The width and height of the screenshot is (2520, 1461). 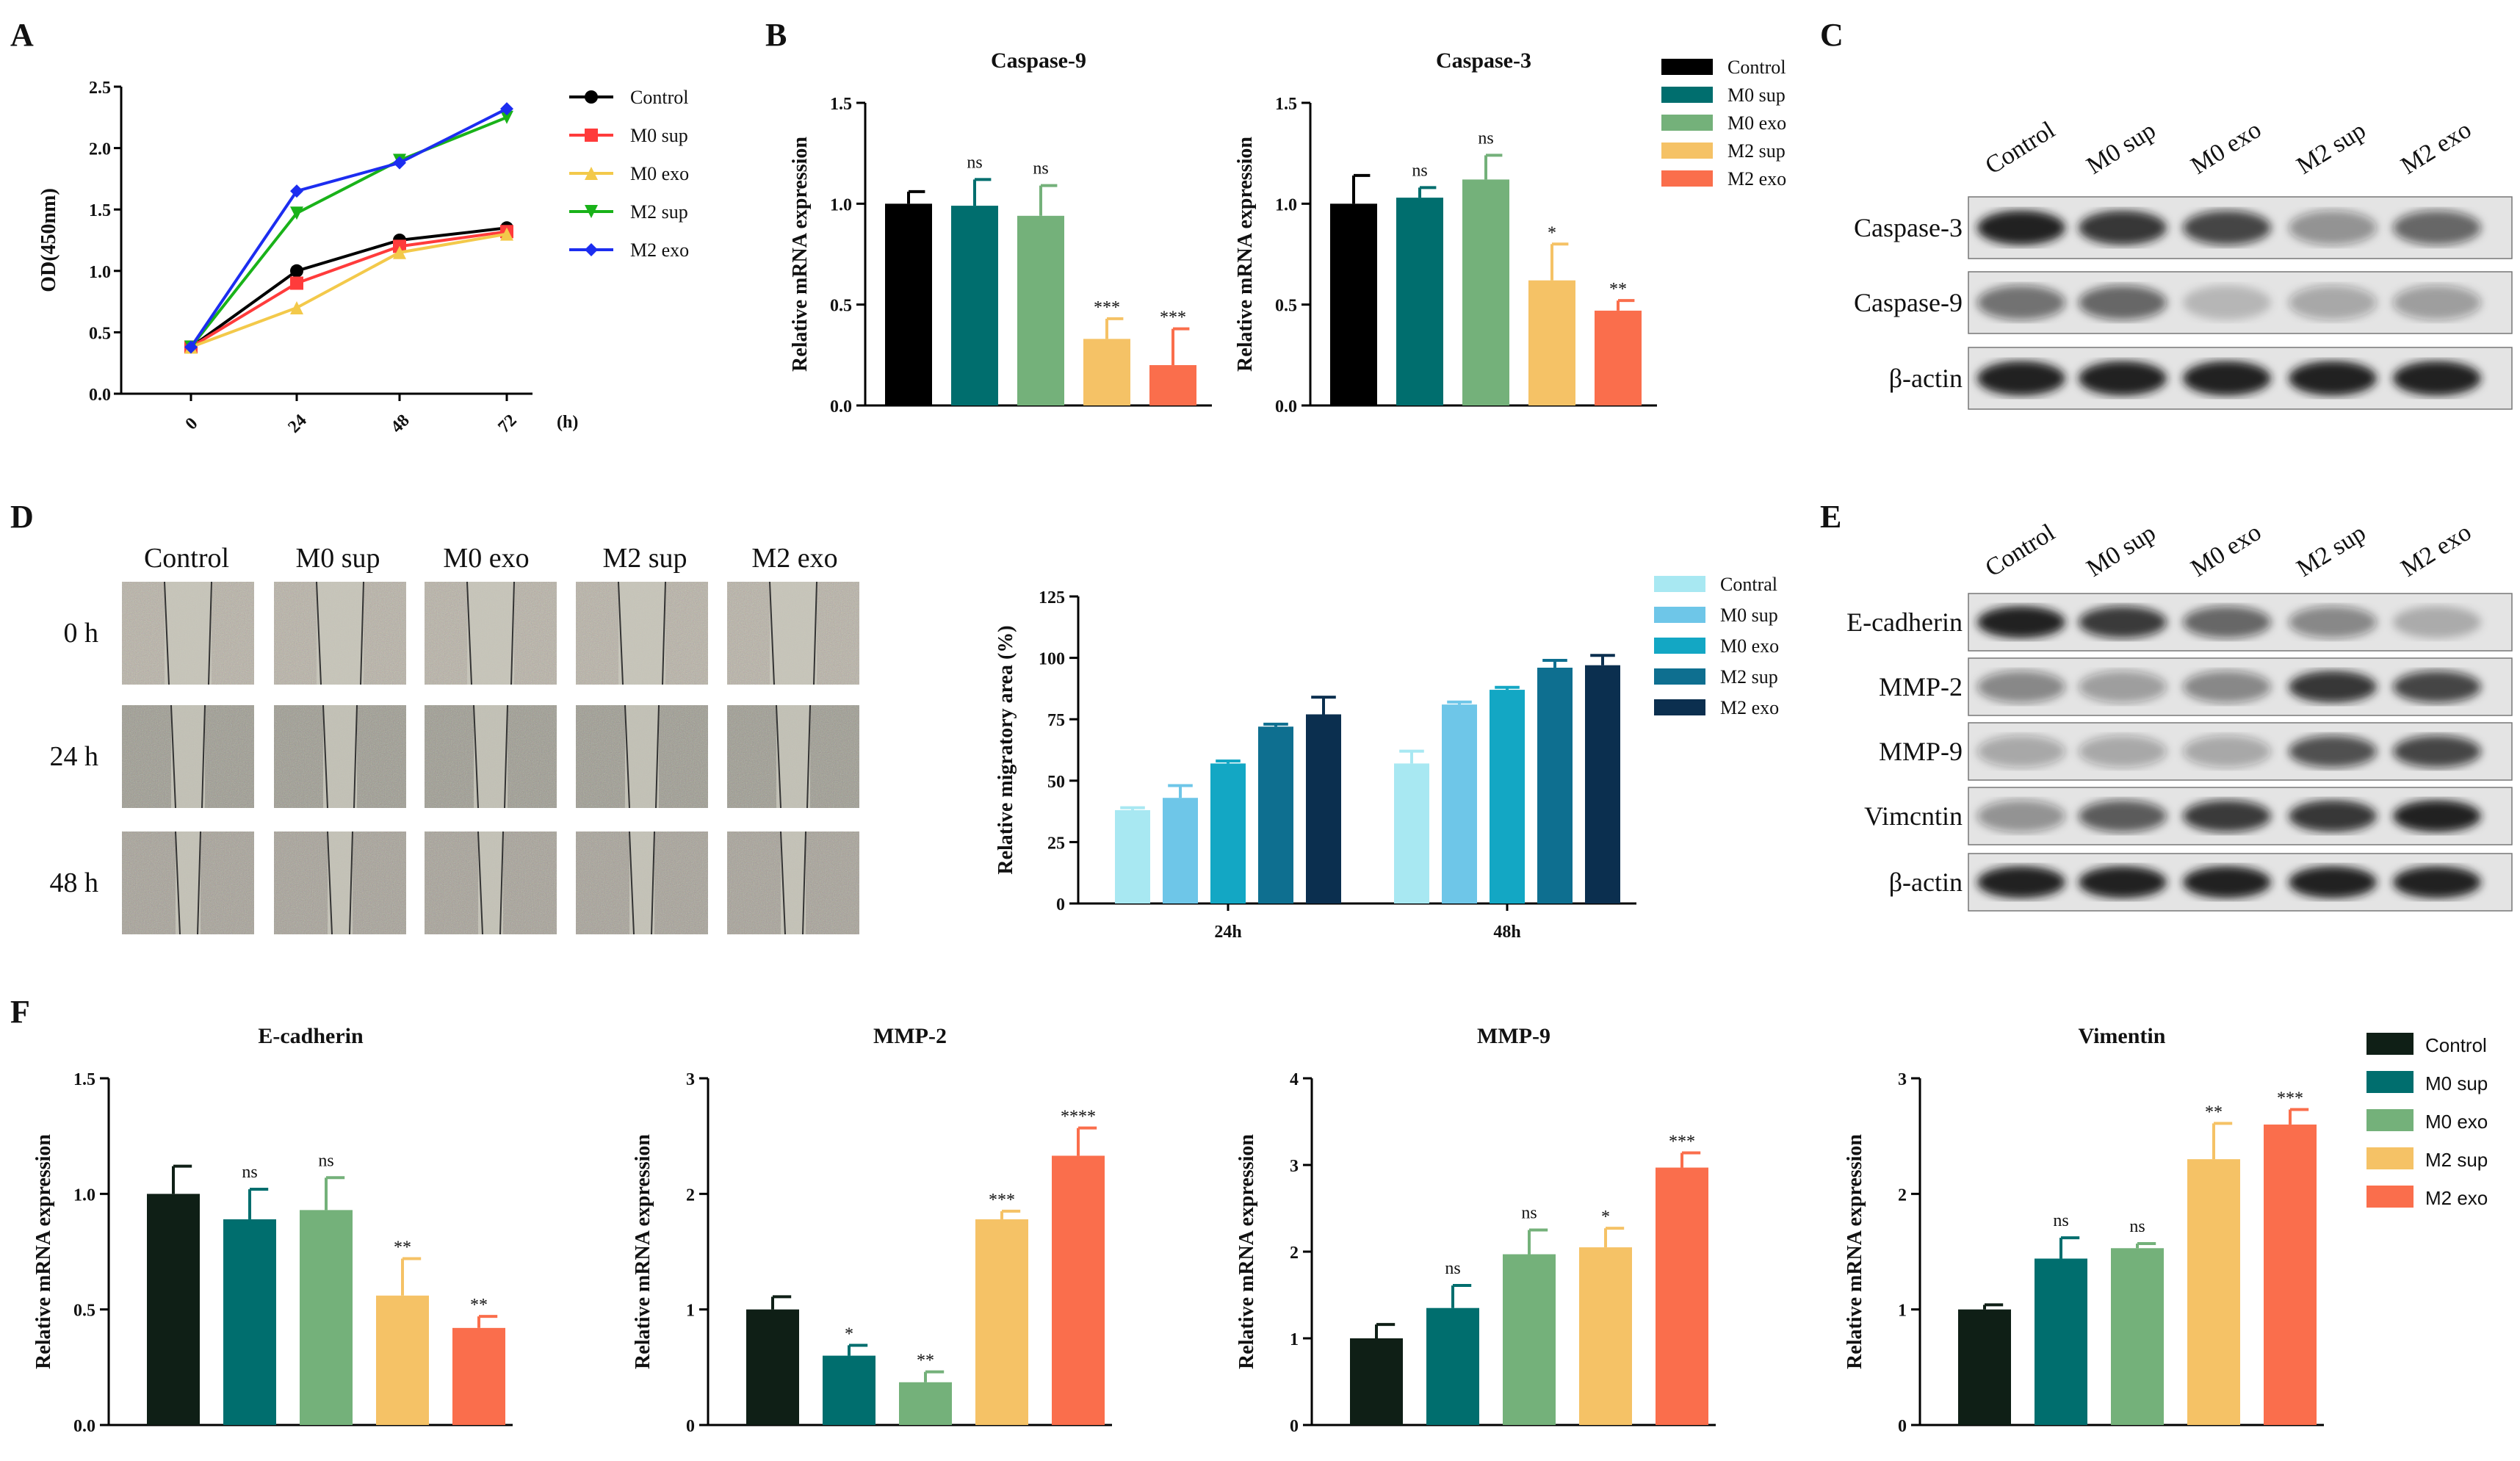 What do you see at coordinates (659, 97) in the screenshot?
I see `legend-label: Control` at bounding box center [659, 97].